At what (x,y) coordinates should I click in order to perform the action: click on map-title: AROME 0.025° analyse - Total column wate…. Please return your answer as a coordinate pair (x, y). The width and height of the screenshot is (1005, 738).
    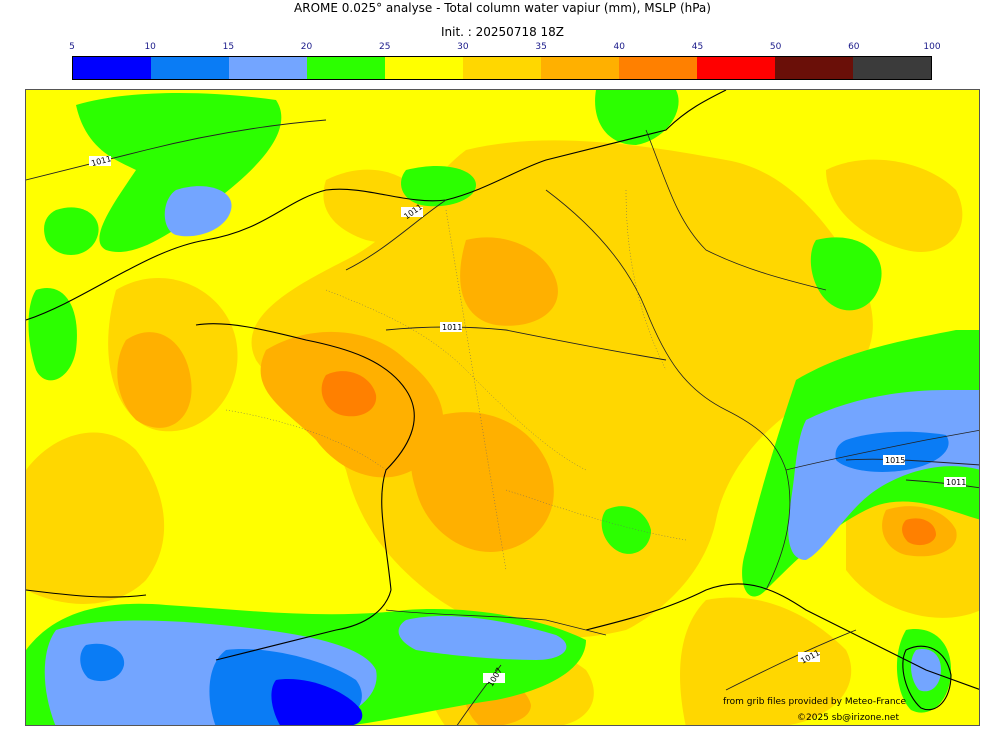
    Looking at the image, I should click on (502, 8).